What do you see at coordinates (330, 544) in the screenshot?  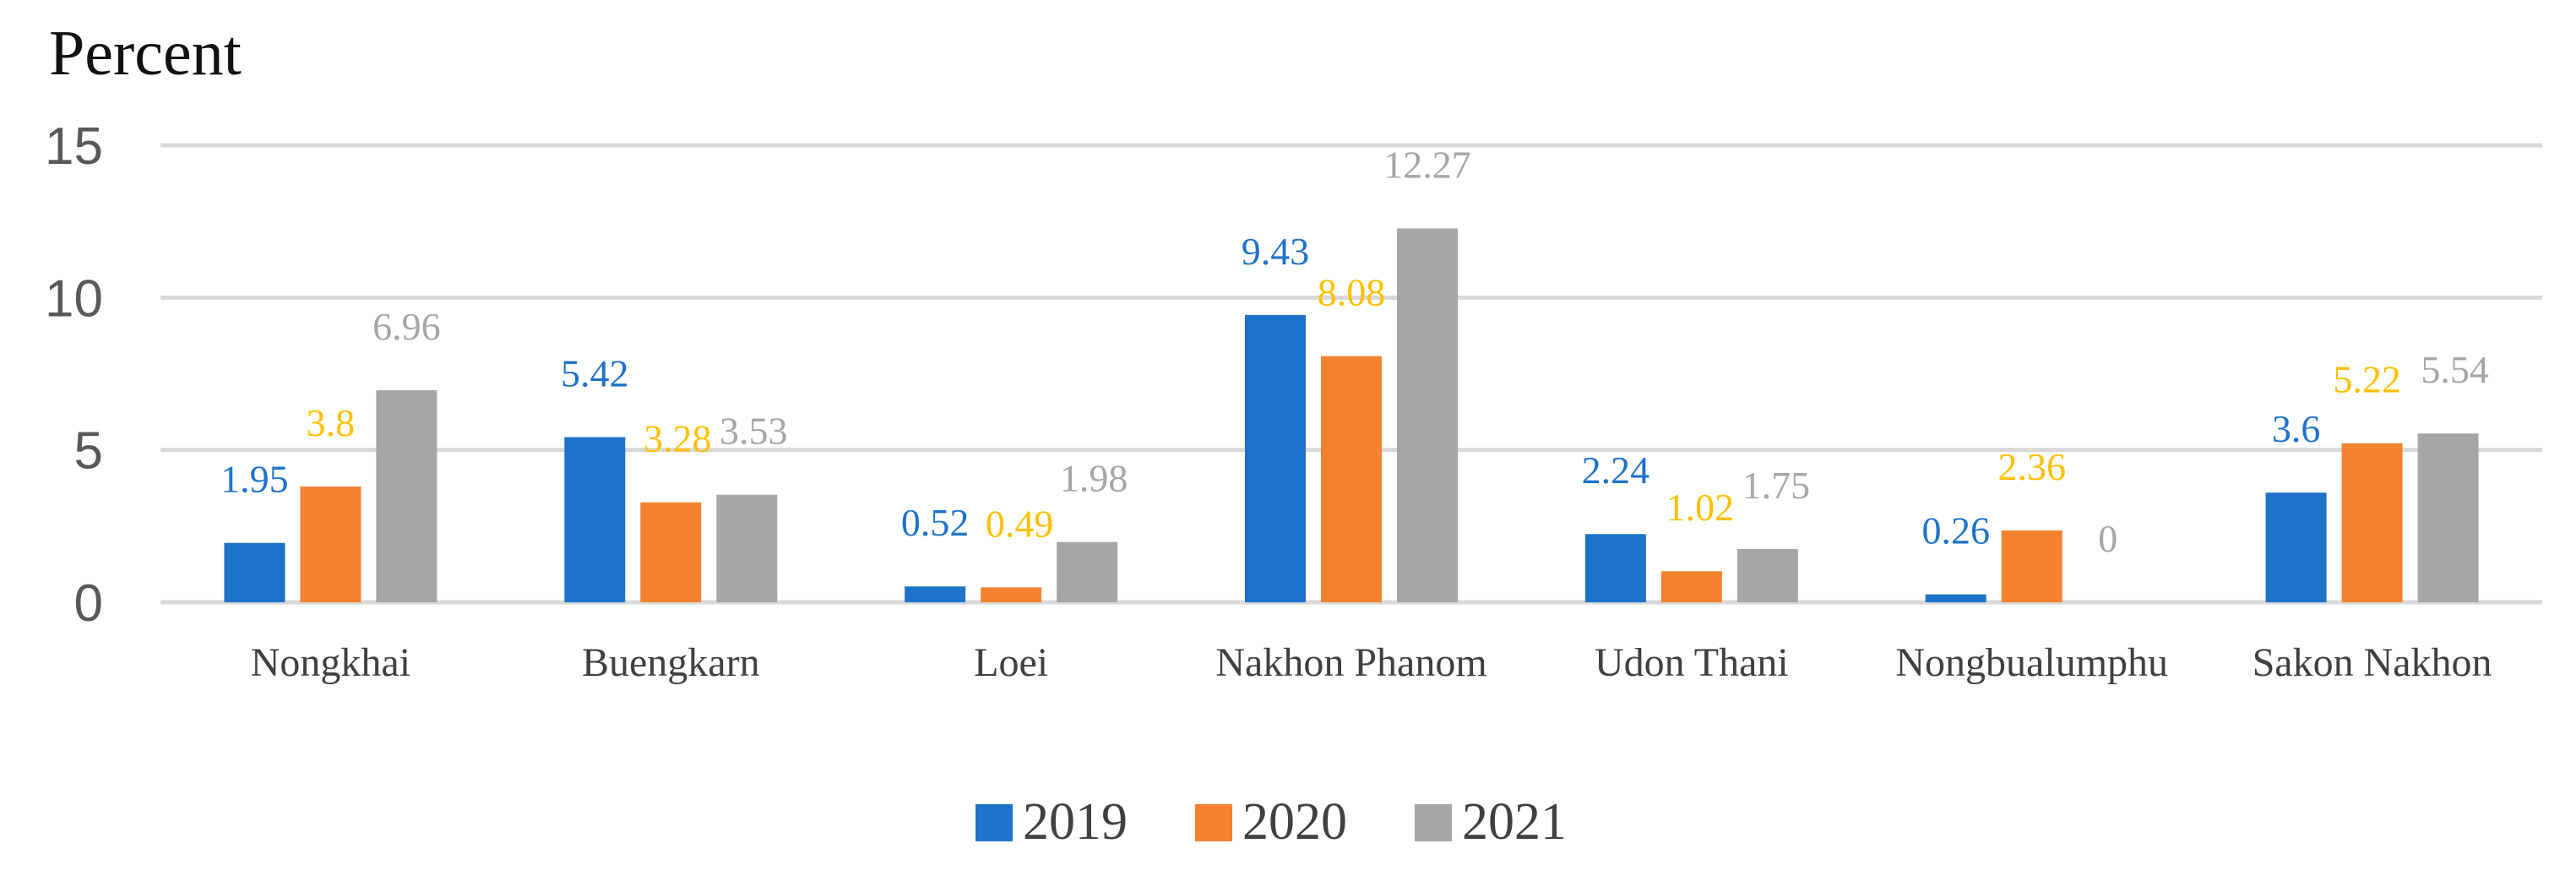 I see `bar-nongkhai-2020` at bounding box center [330, 544].